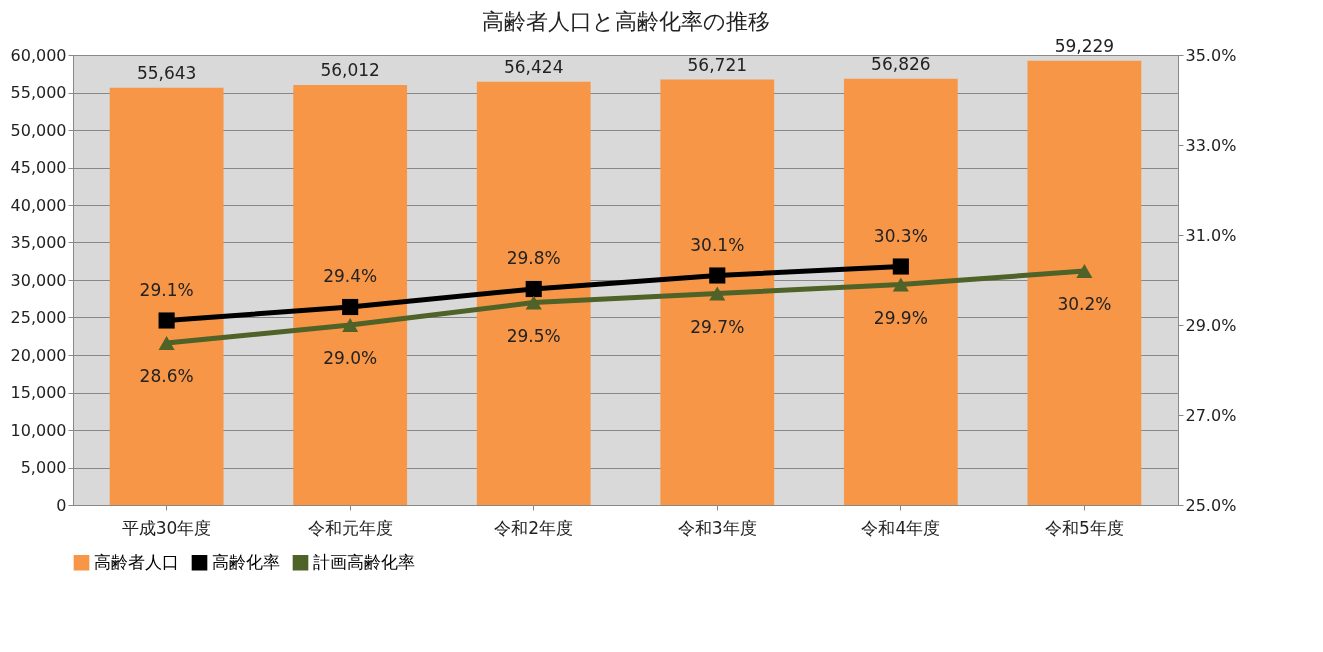  I want to click on y-tick-label: 35,000, so click(38, 242).